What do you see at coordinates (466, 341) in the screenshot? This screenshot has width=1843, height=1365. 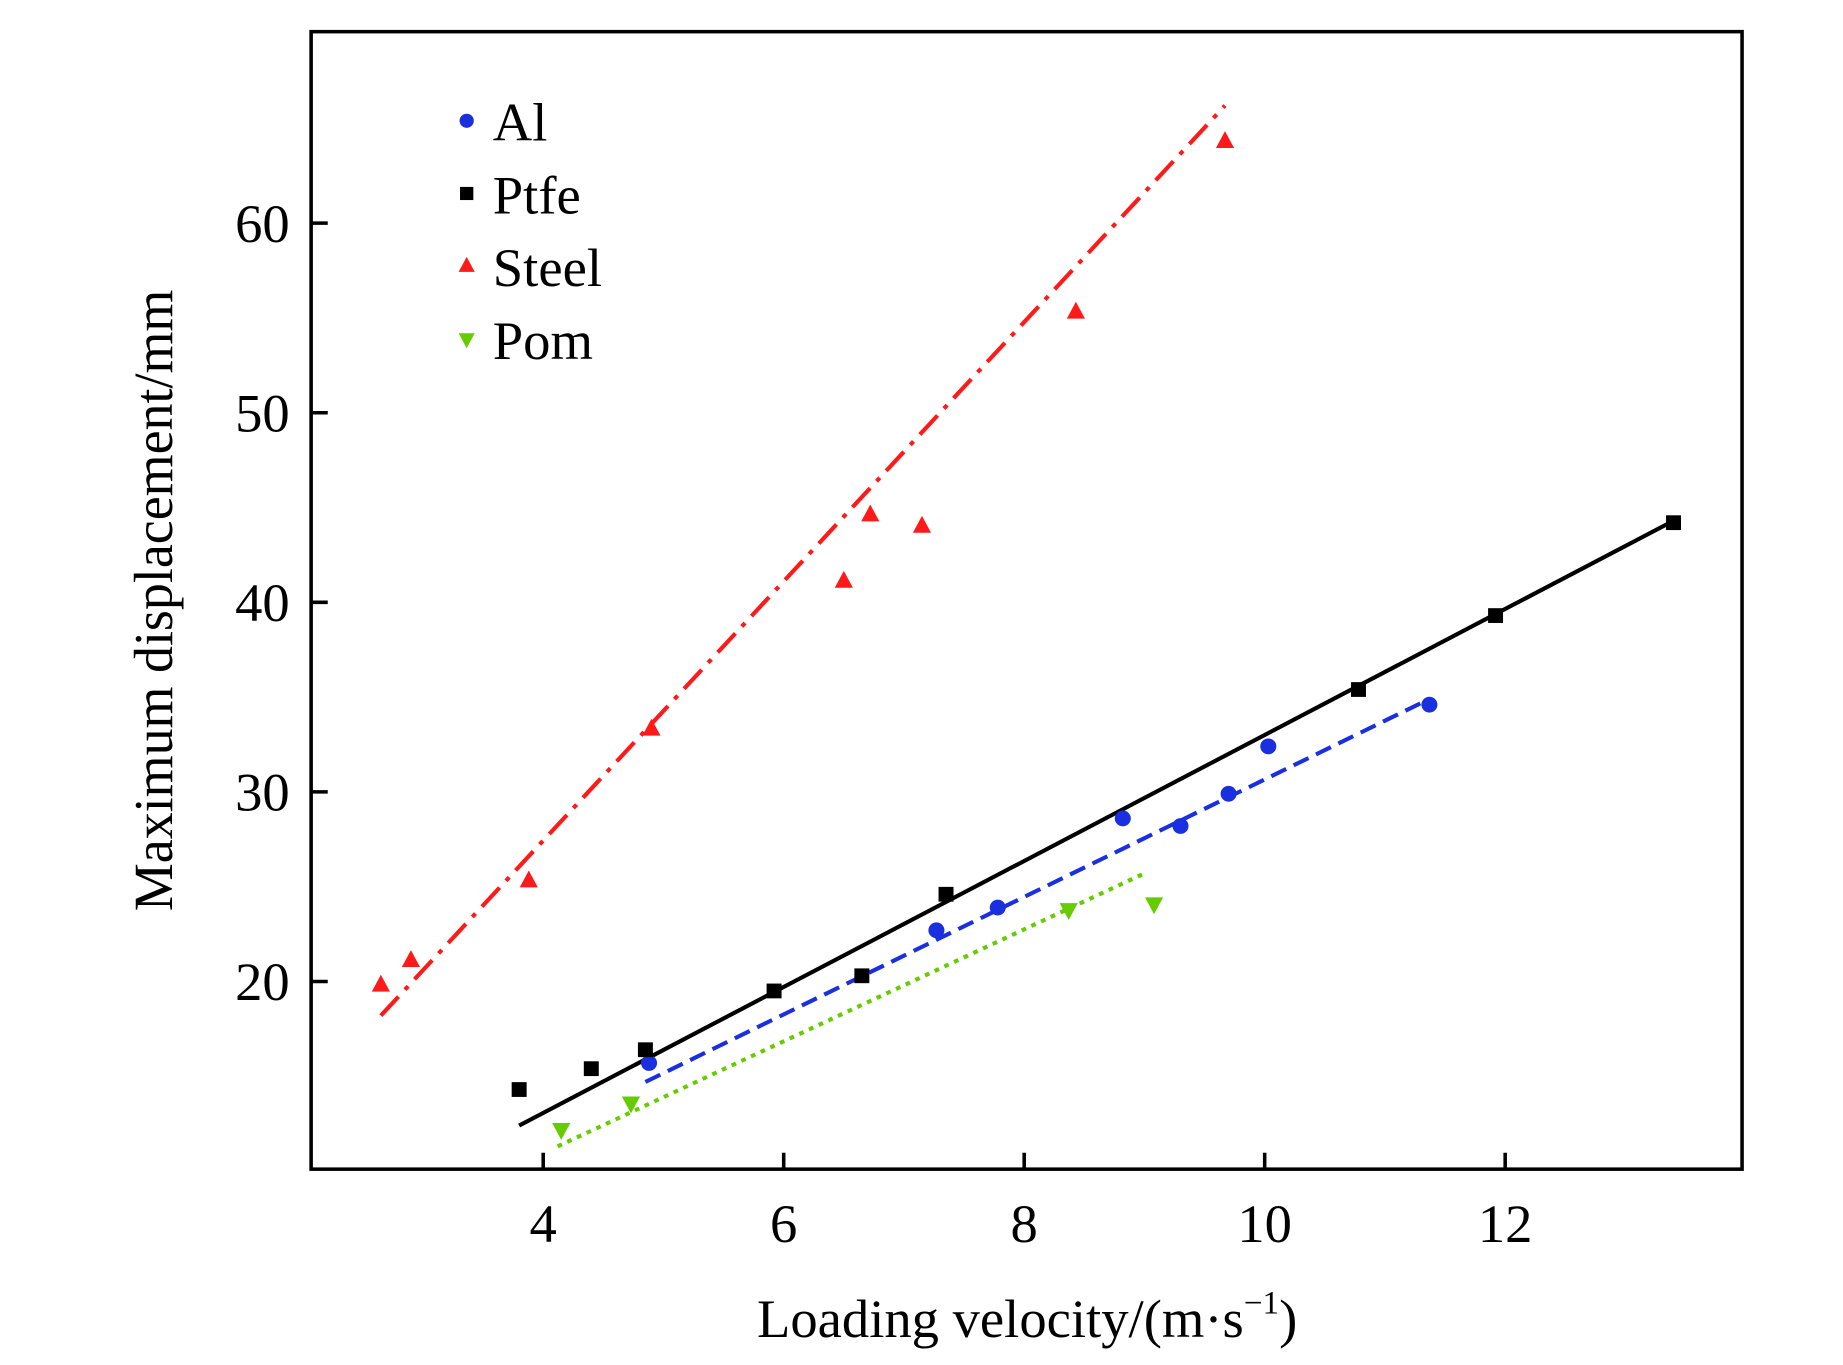 I see `legend-pom-marker` at bounding box center [466, 341].